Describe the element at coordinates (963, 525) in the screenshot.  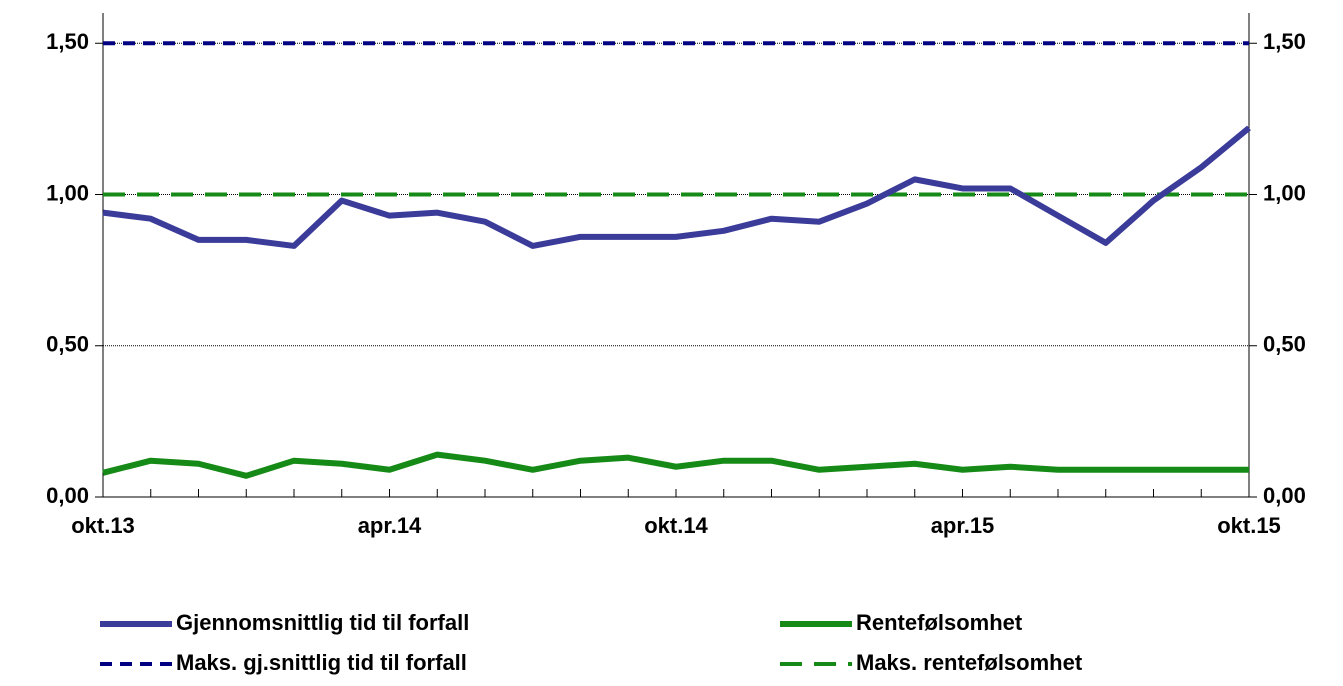
I see `x-tick-label: apr.15` at that location.